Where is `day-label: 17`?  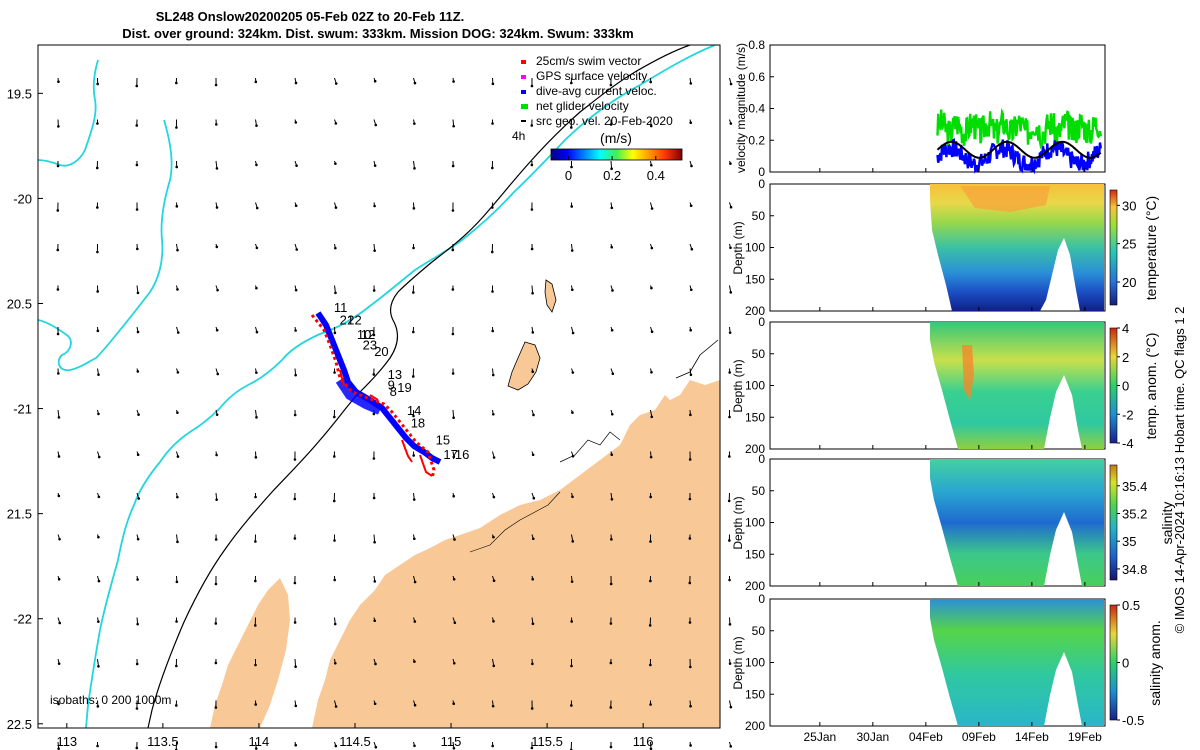 day-label: 17 is located at coordinates (450, 454).